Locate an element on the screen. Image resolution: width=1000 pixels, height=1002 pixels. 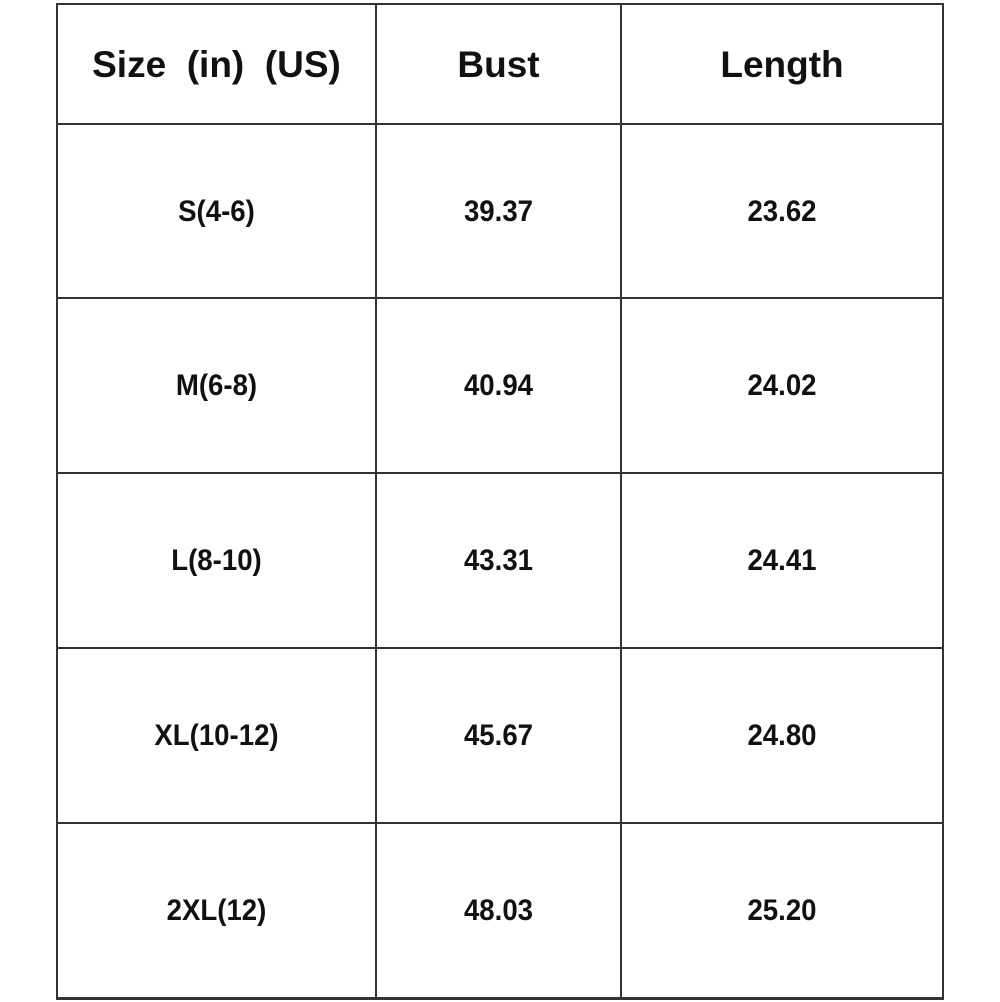
bust-cell: 39.37 is located at coordinates (498, 211).